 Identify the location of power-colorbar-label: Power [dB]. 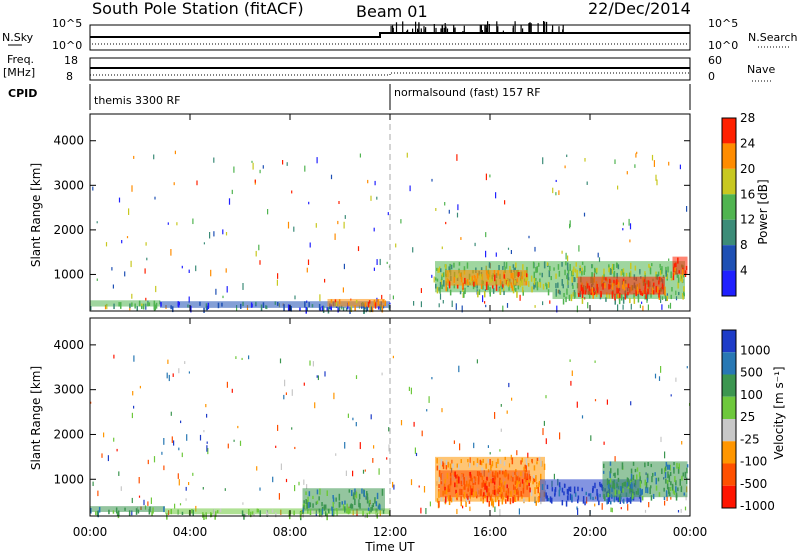
(763, 211).